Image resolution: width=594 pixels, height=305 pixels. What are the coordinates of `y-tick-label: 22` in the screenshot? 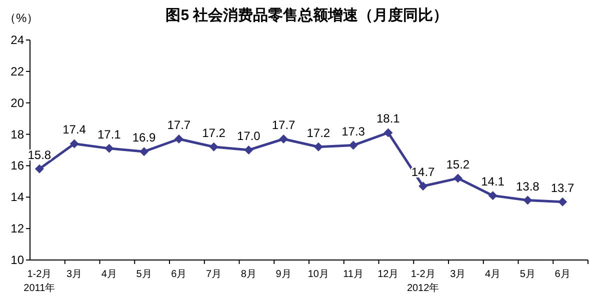 It's located at (17, 71).